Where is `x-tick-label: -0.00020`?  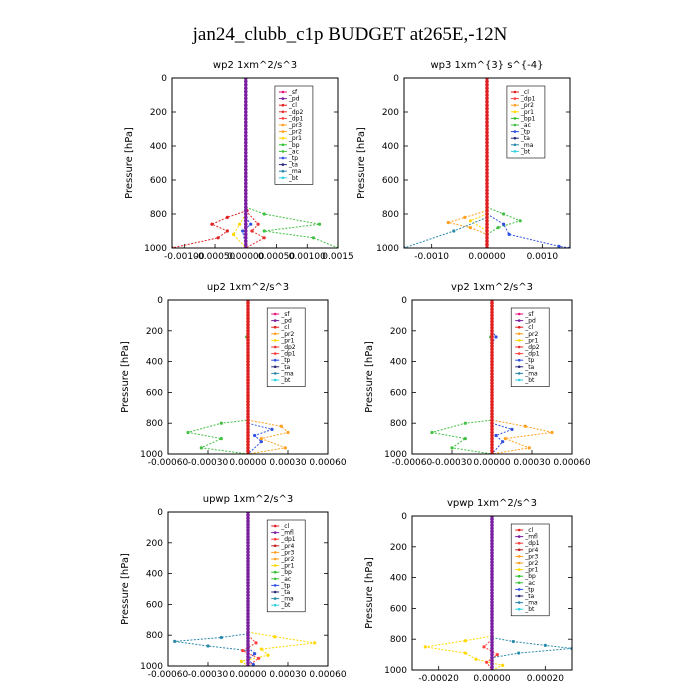 x-tick-label: -0.00020 is located at coordinates (438, 679).